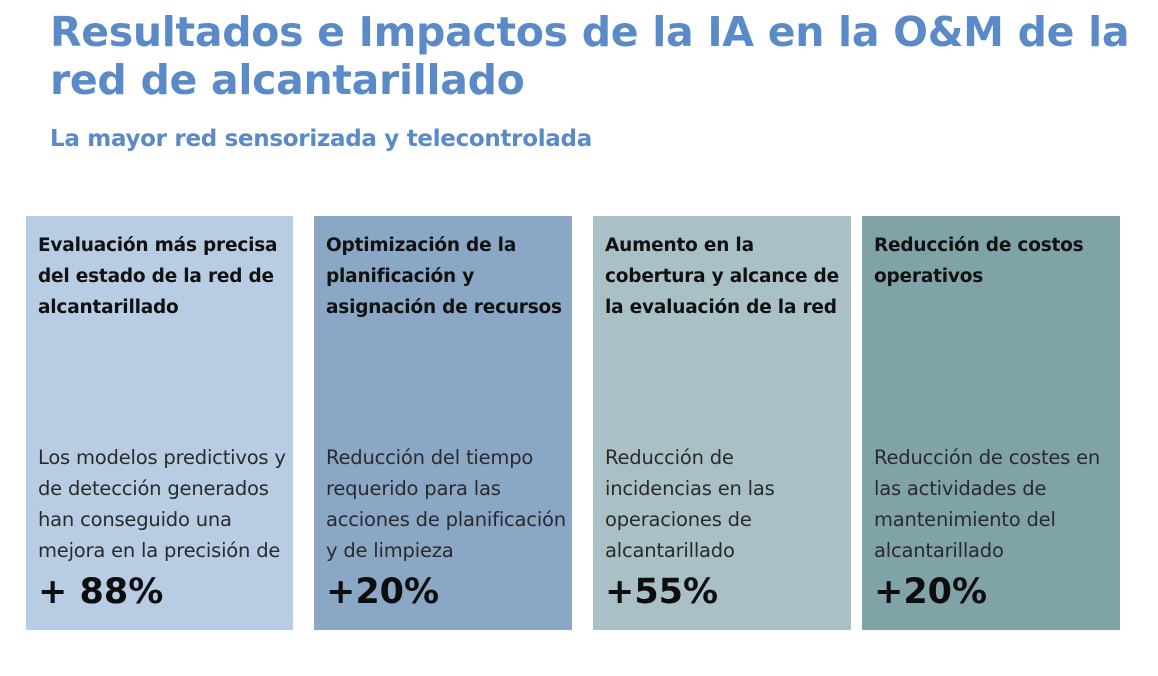  I want to click on card-title: Reducción de costos operativos, so click(979, 261).